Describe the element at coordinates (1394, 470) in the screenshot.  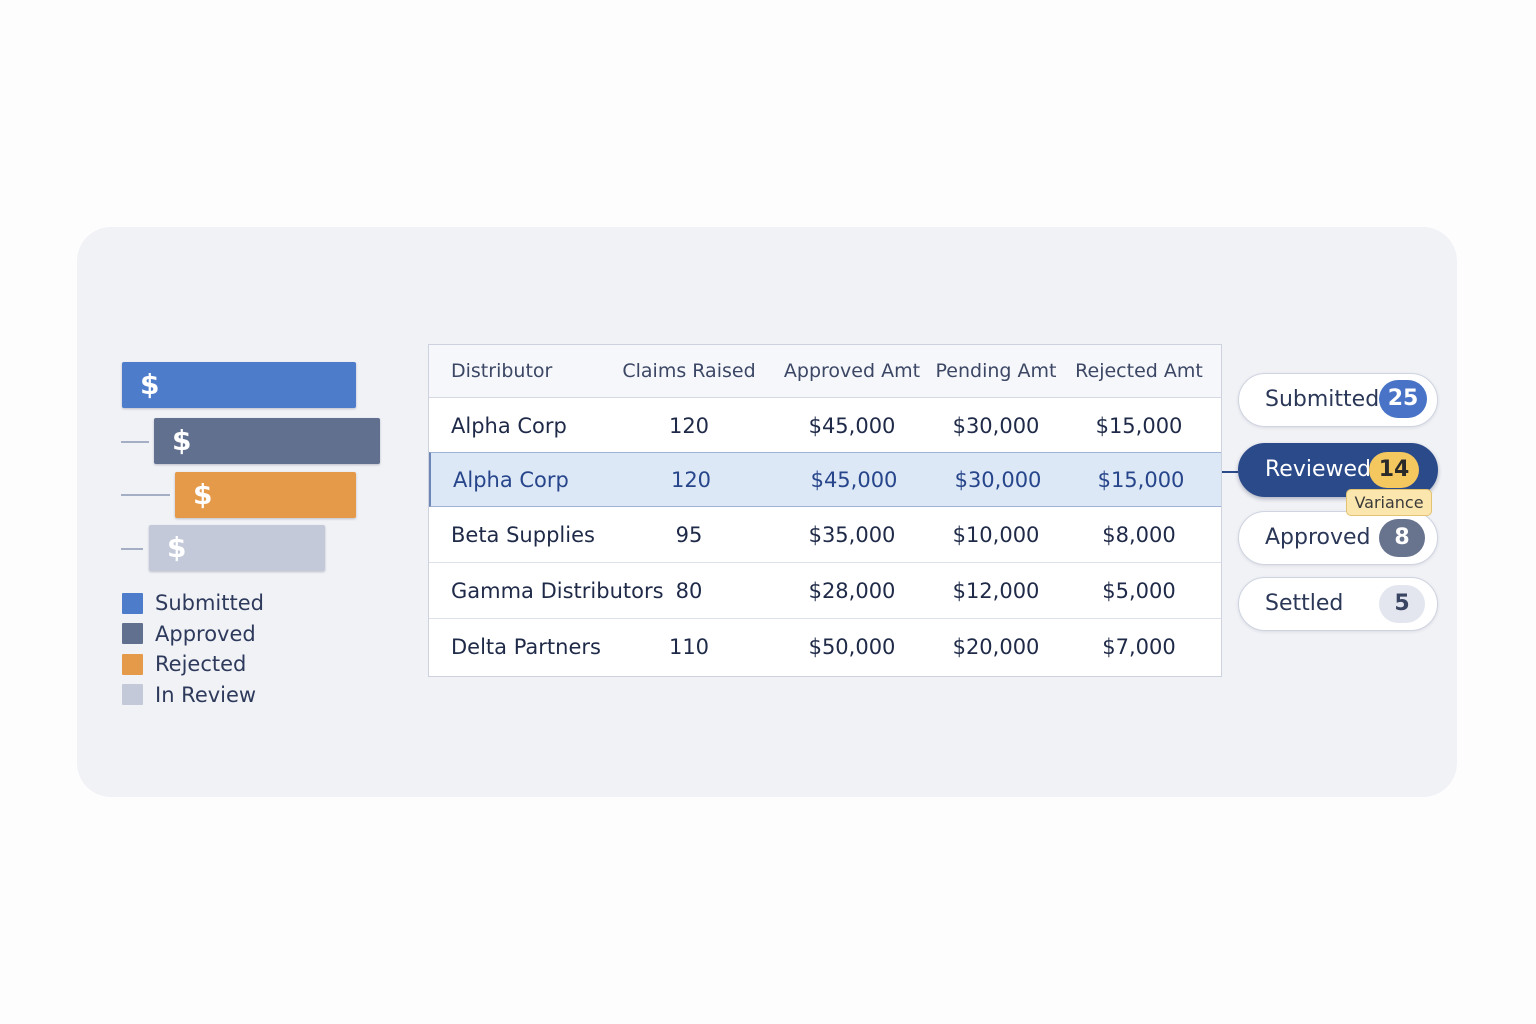
I see `status-count-badge: 14` at that location.